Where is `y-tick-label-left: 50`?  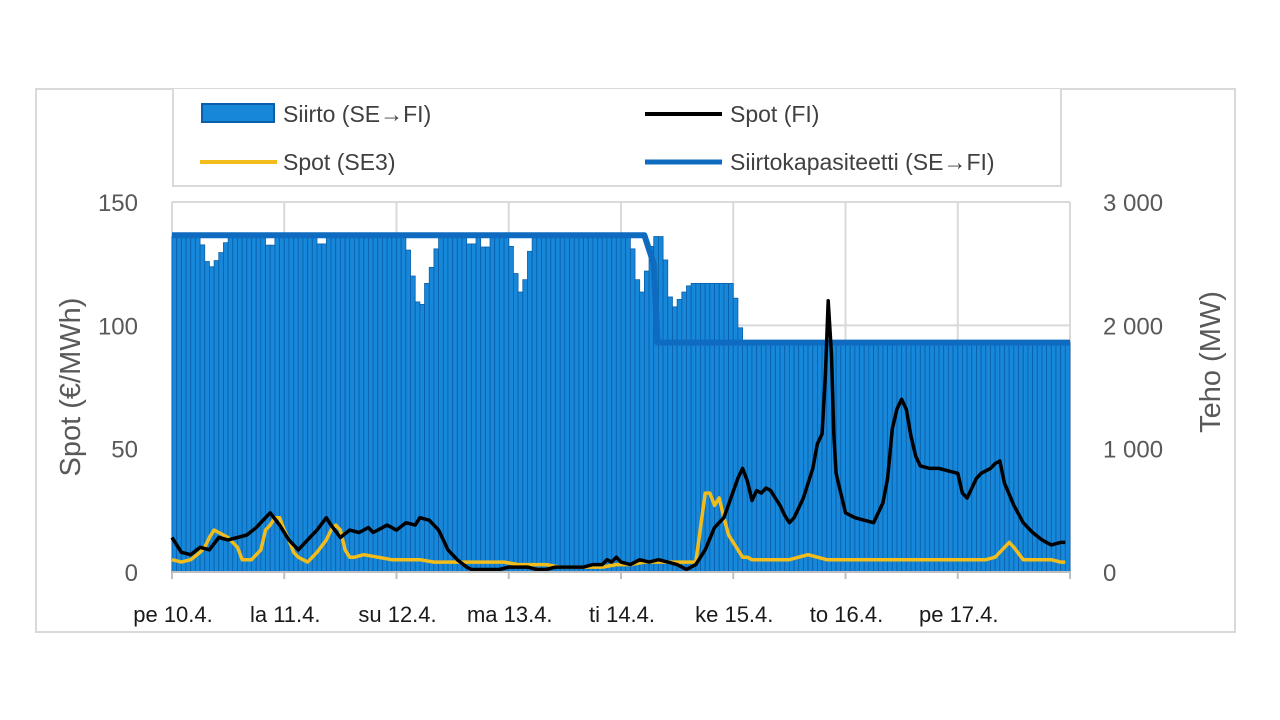
y-tick-label-left: 50 is located at coordinates (124, 450).